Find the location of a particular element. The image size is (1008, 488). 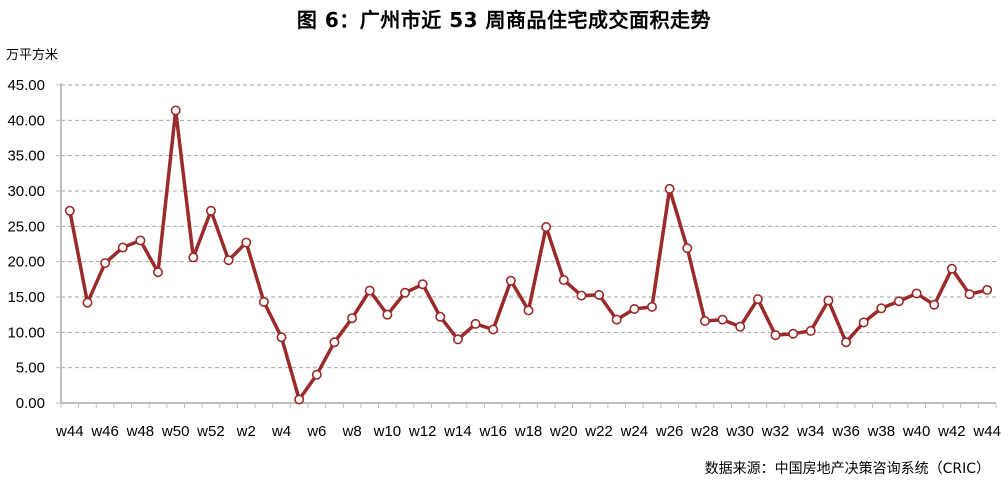

x-tick-label: w40 is located at coordinates (916, 431).